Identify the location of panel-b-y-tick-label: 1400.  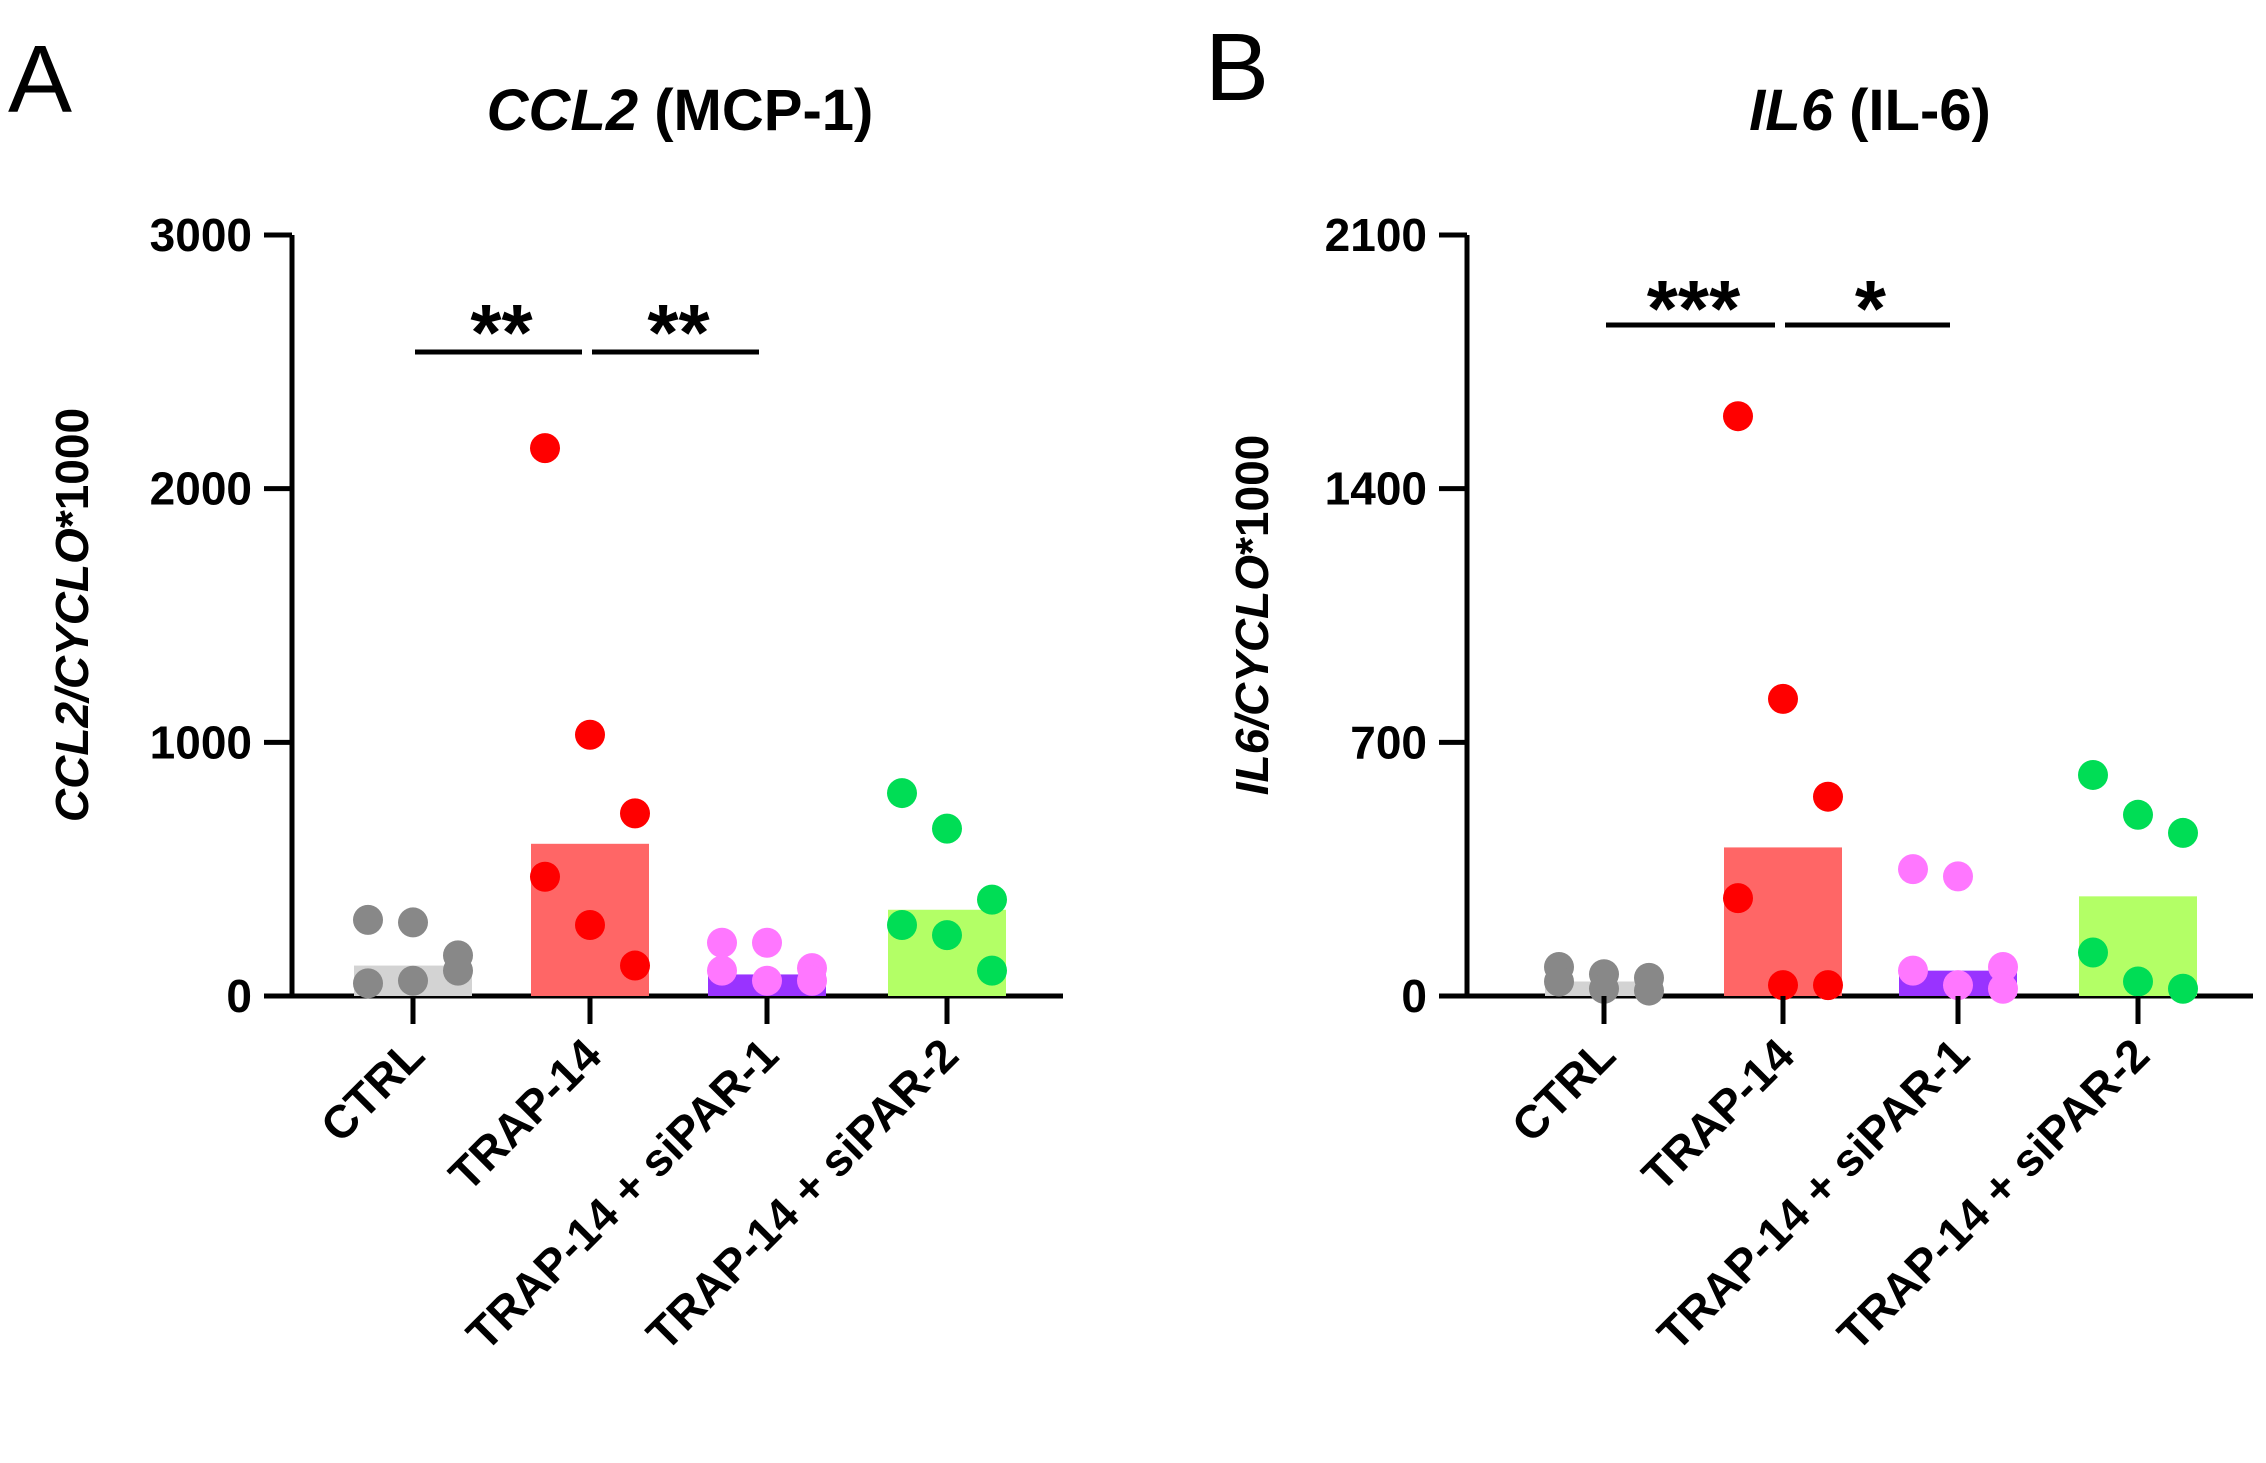
(1376, 489).